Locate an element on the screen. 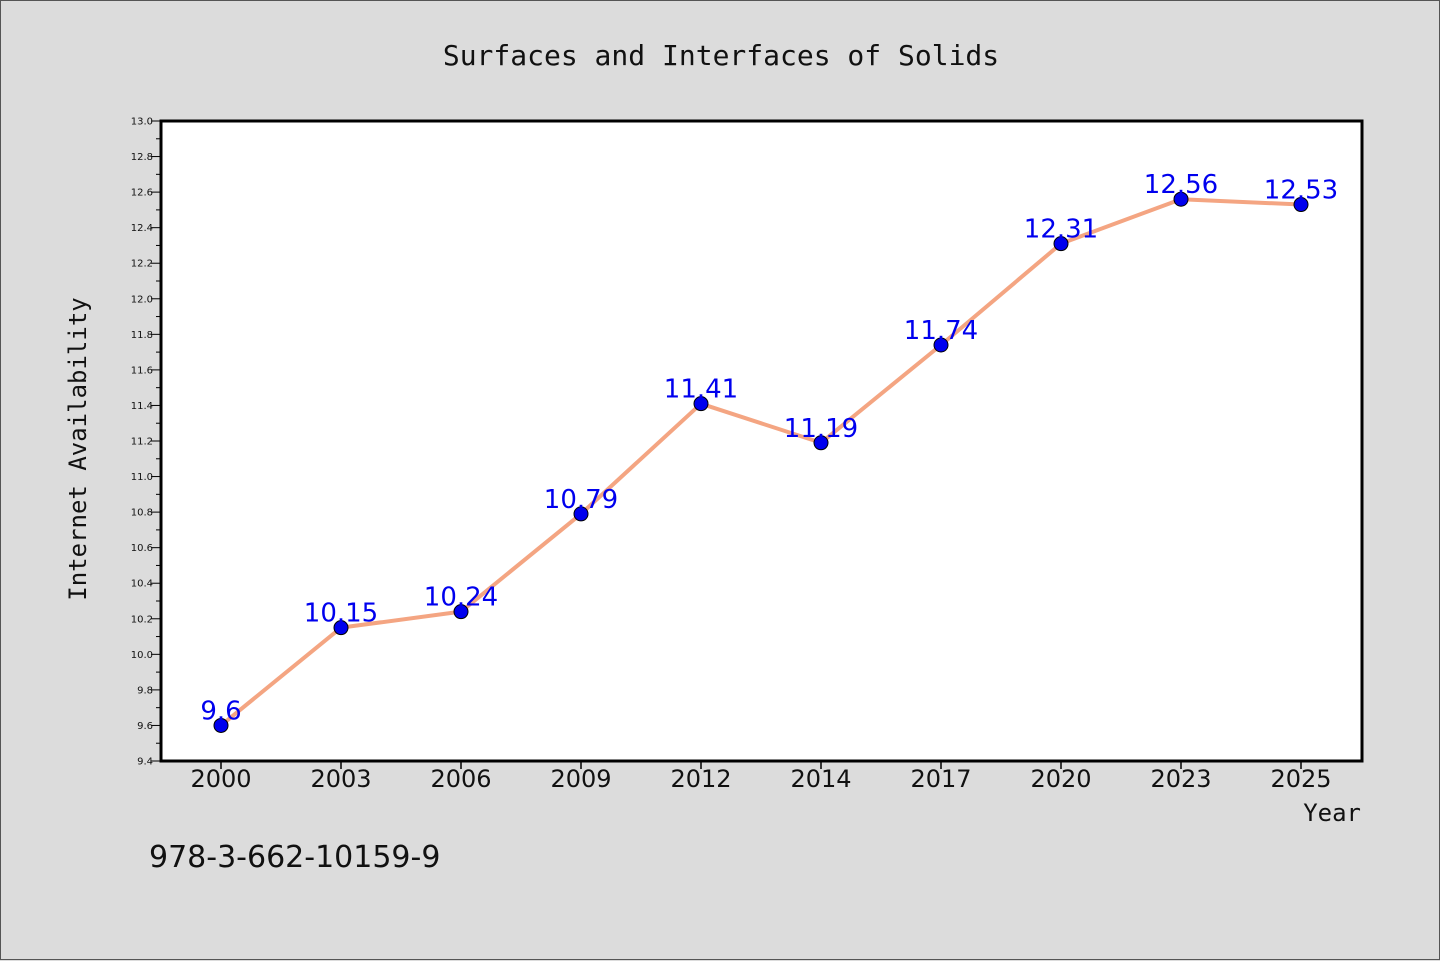  x-axis-label: Year is located at coordinates (1332, 813).